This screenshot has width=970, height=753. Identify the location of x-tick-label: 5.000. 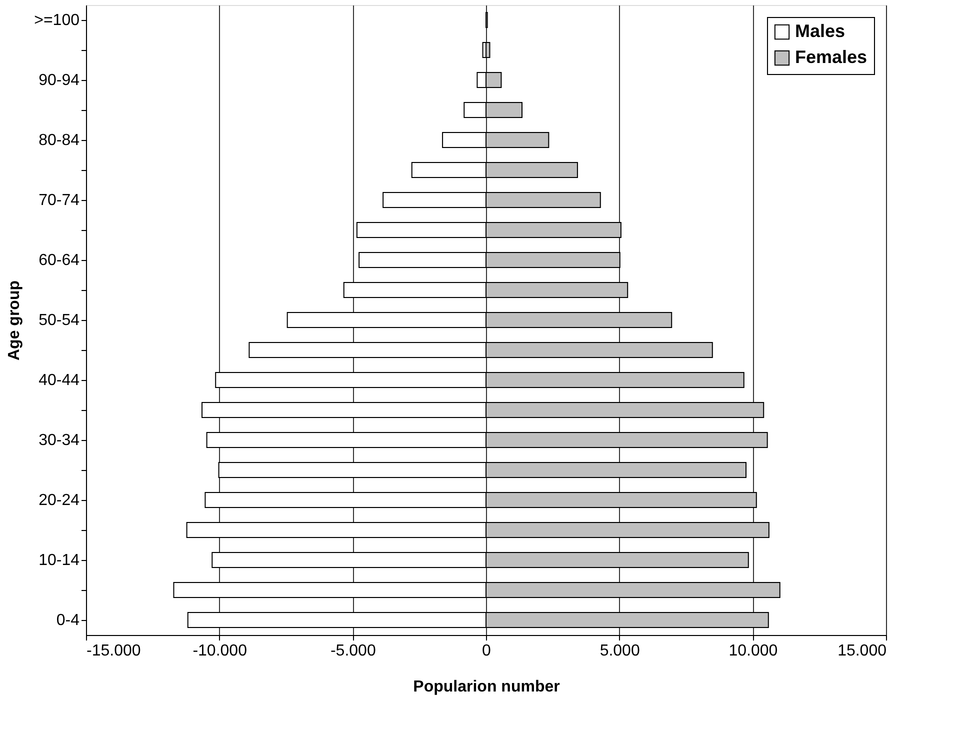
(620, 651).